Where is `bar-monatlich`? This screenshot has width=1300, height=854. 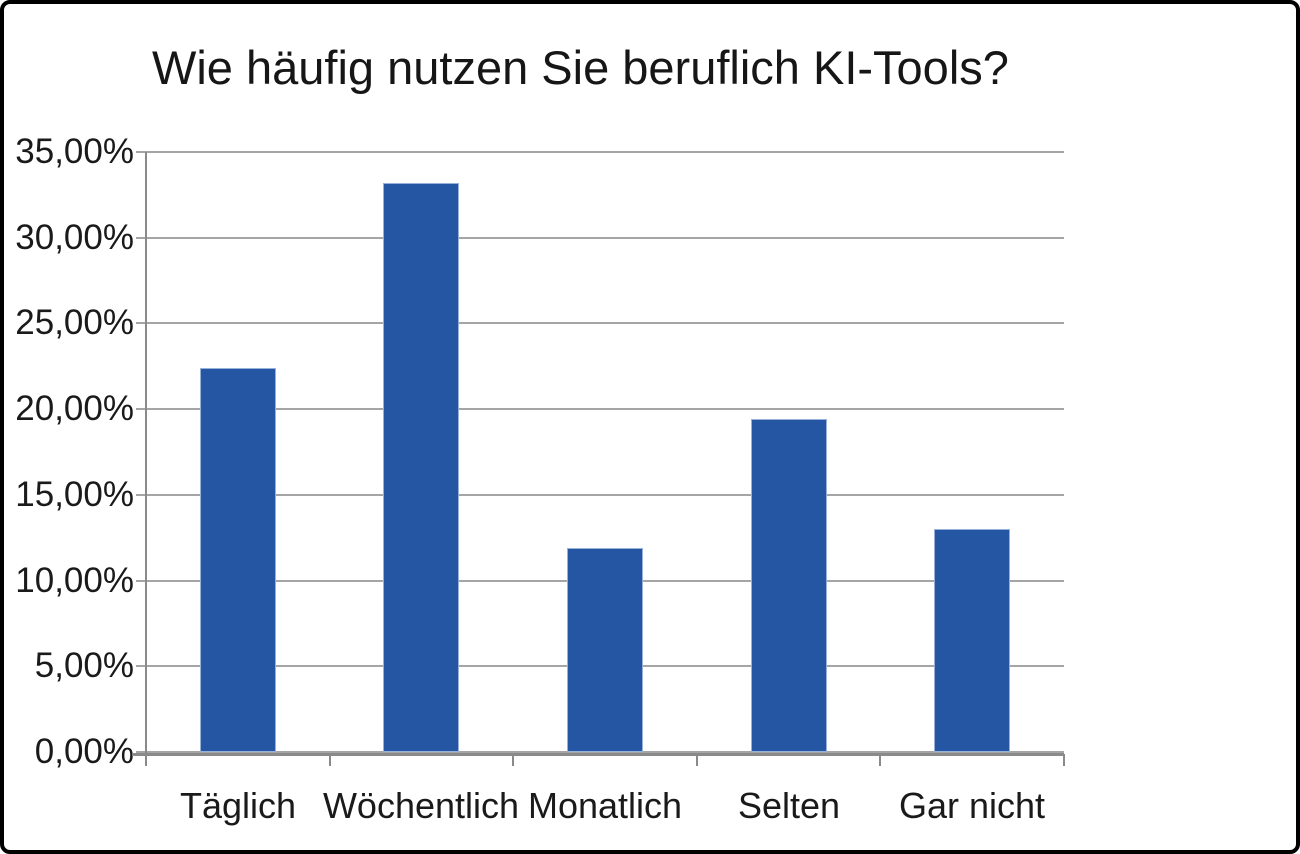
bar-monatlich is located at coordinates (605, 650).